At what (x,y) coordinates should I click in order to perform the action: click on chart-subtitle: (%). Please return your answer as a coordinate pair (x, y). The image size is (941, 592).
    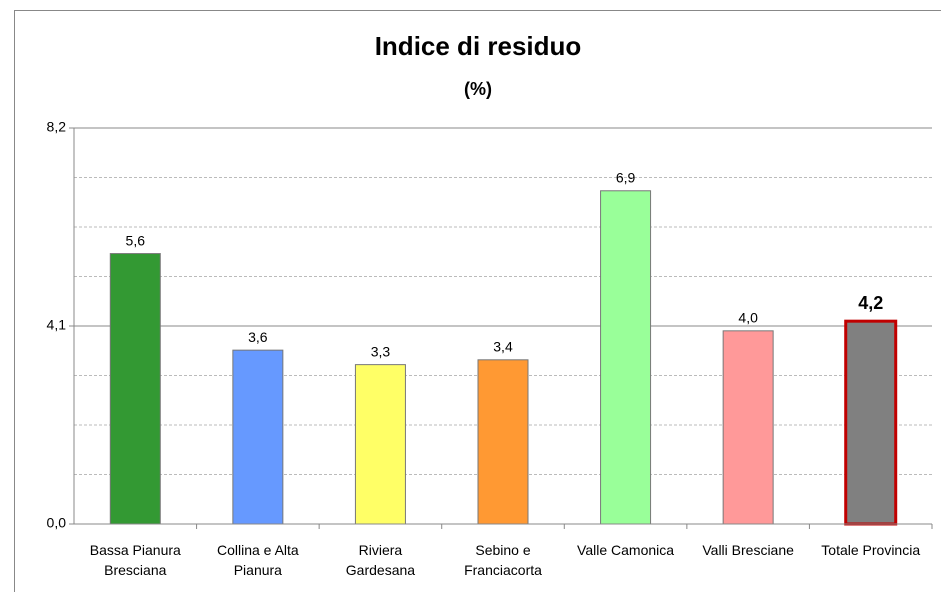
    Looking at the image, I should click on (478, 89).